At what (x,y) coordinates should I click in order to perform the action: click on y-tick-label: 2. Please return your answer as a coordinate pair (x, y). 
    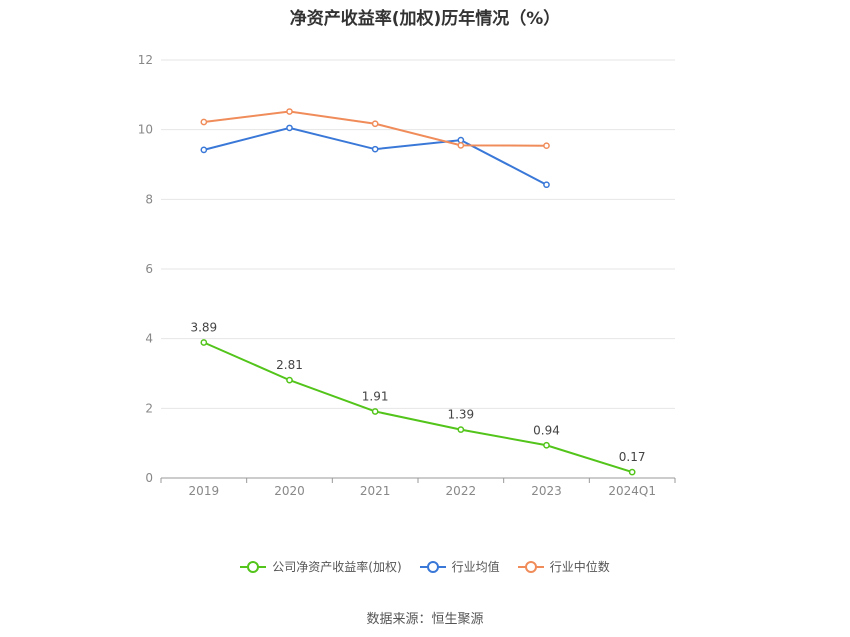
    Looking at the image, I should click on (149, 408).